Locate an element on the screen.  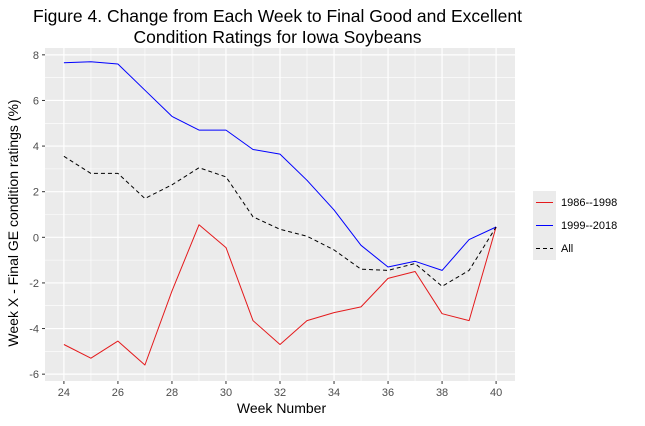
x-axis-label: Week Number is located at coordinates (281, 408).